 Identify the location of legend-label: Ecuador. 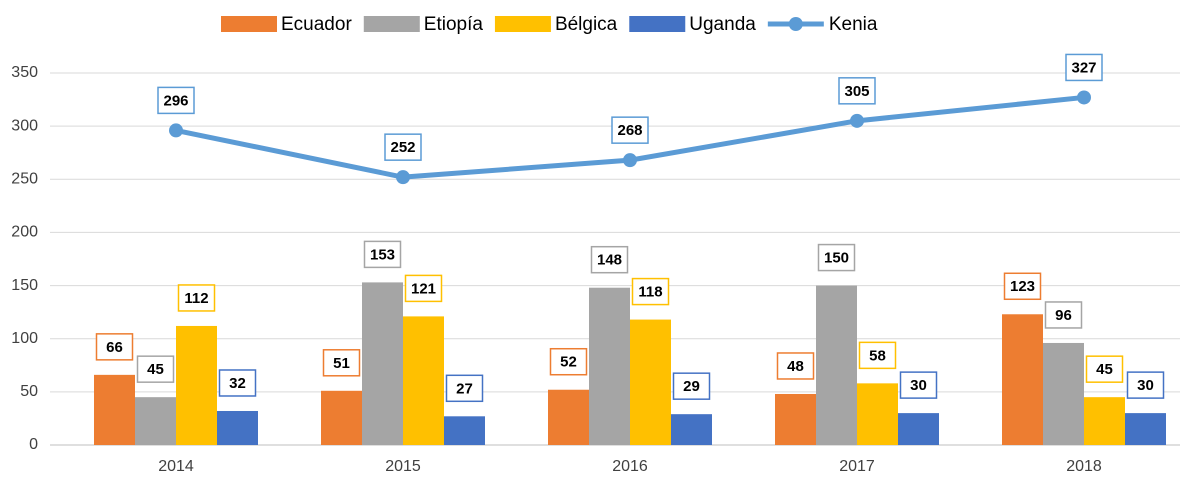
(316, 24).